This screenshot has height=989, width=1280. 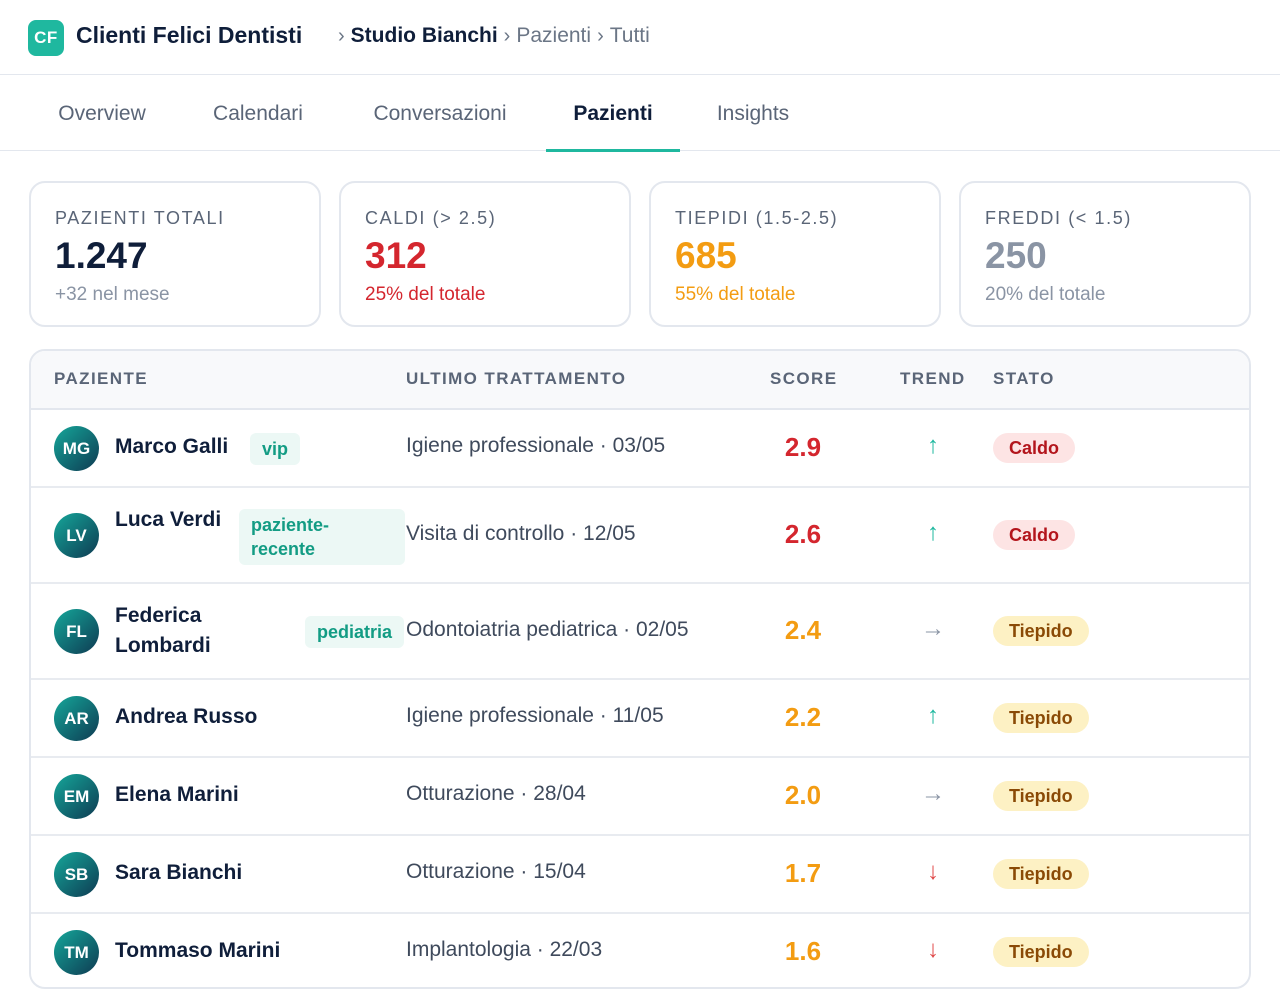 What do you see at coordinates (1024, 378) in the screenshot?
I see `column-header-status: STATO` at bounding box center [1024, 378].